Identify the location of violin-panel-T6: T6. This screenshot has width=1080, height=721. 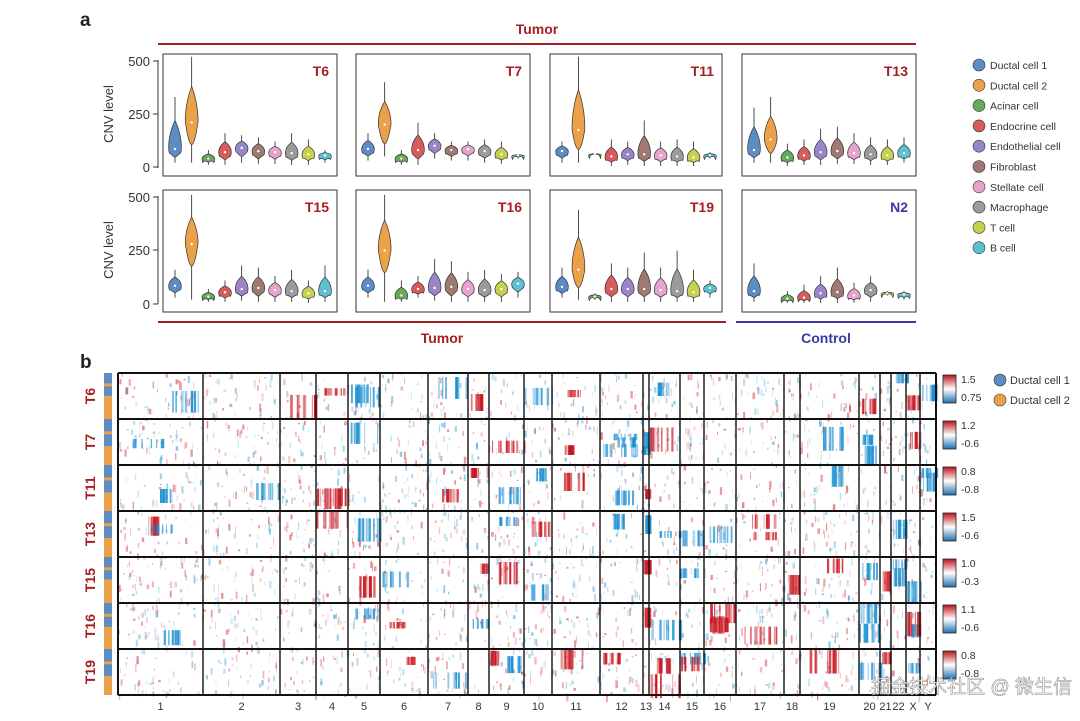
(250, 115).